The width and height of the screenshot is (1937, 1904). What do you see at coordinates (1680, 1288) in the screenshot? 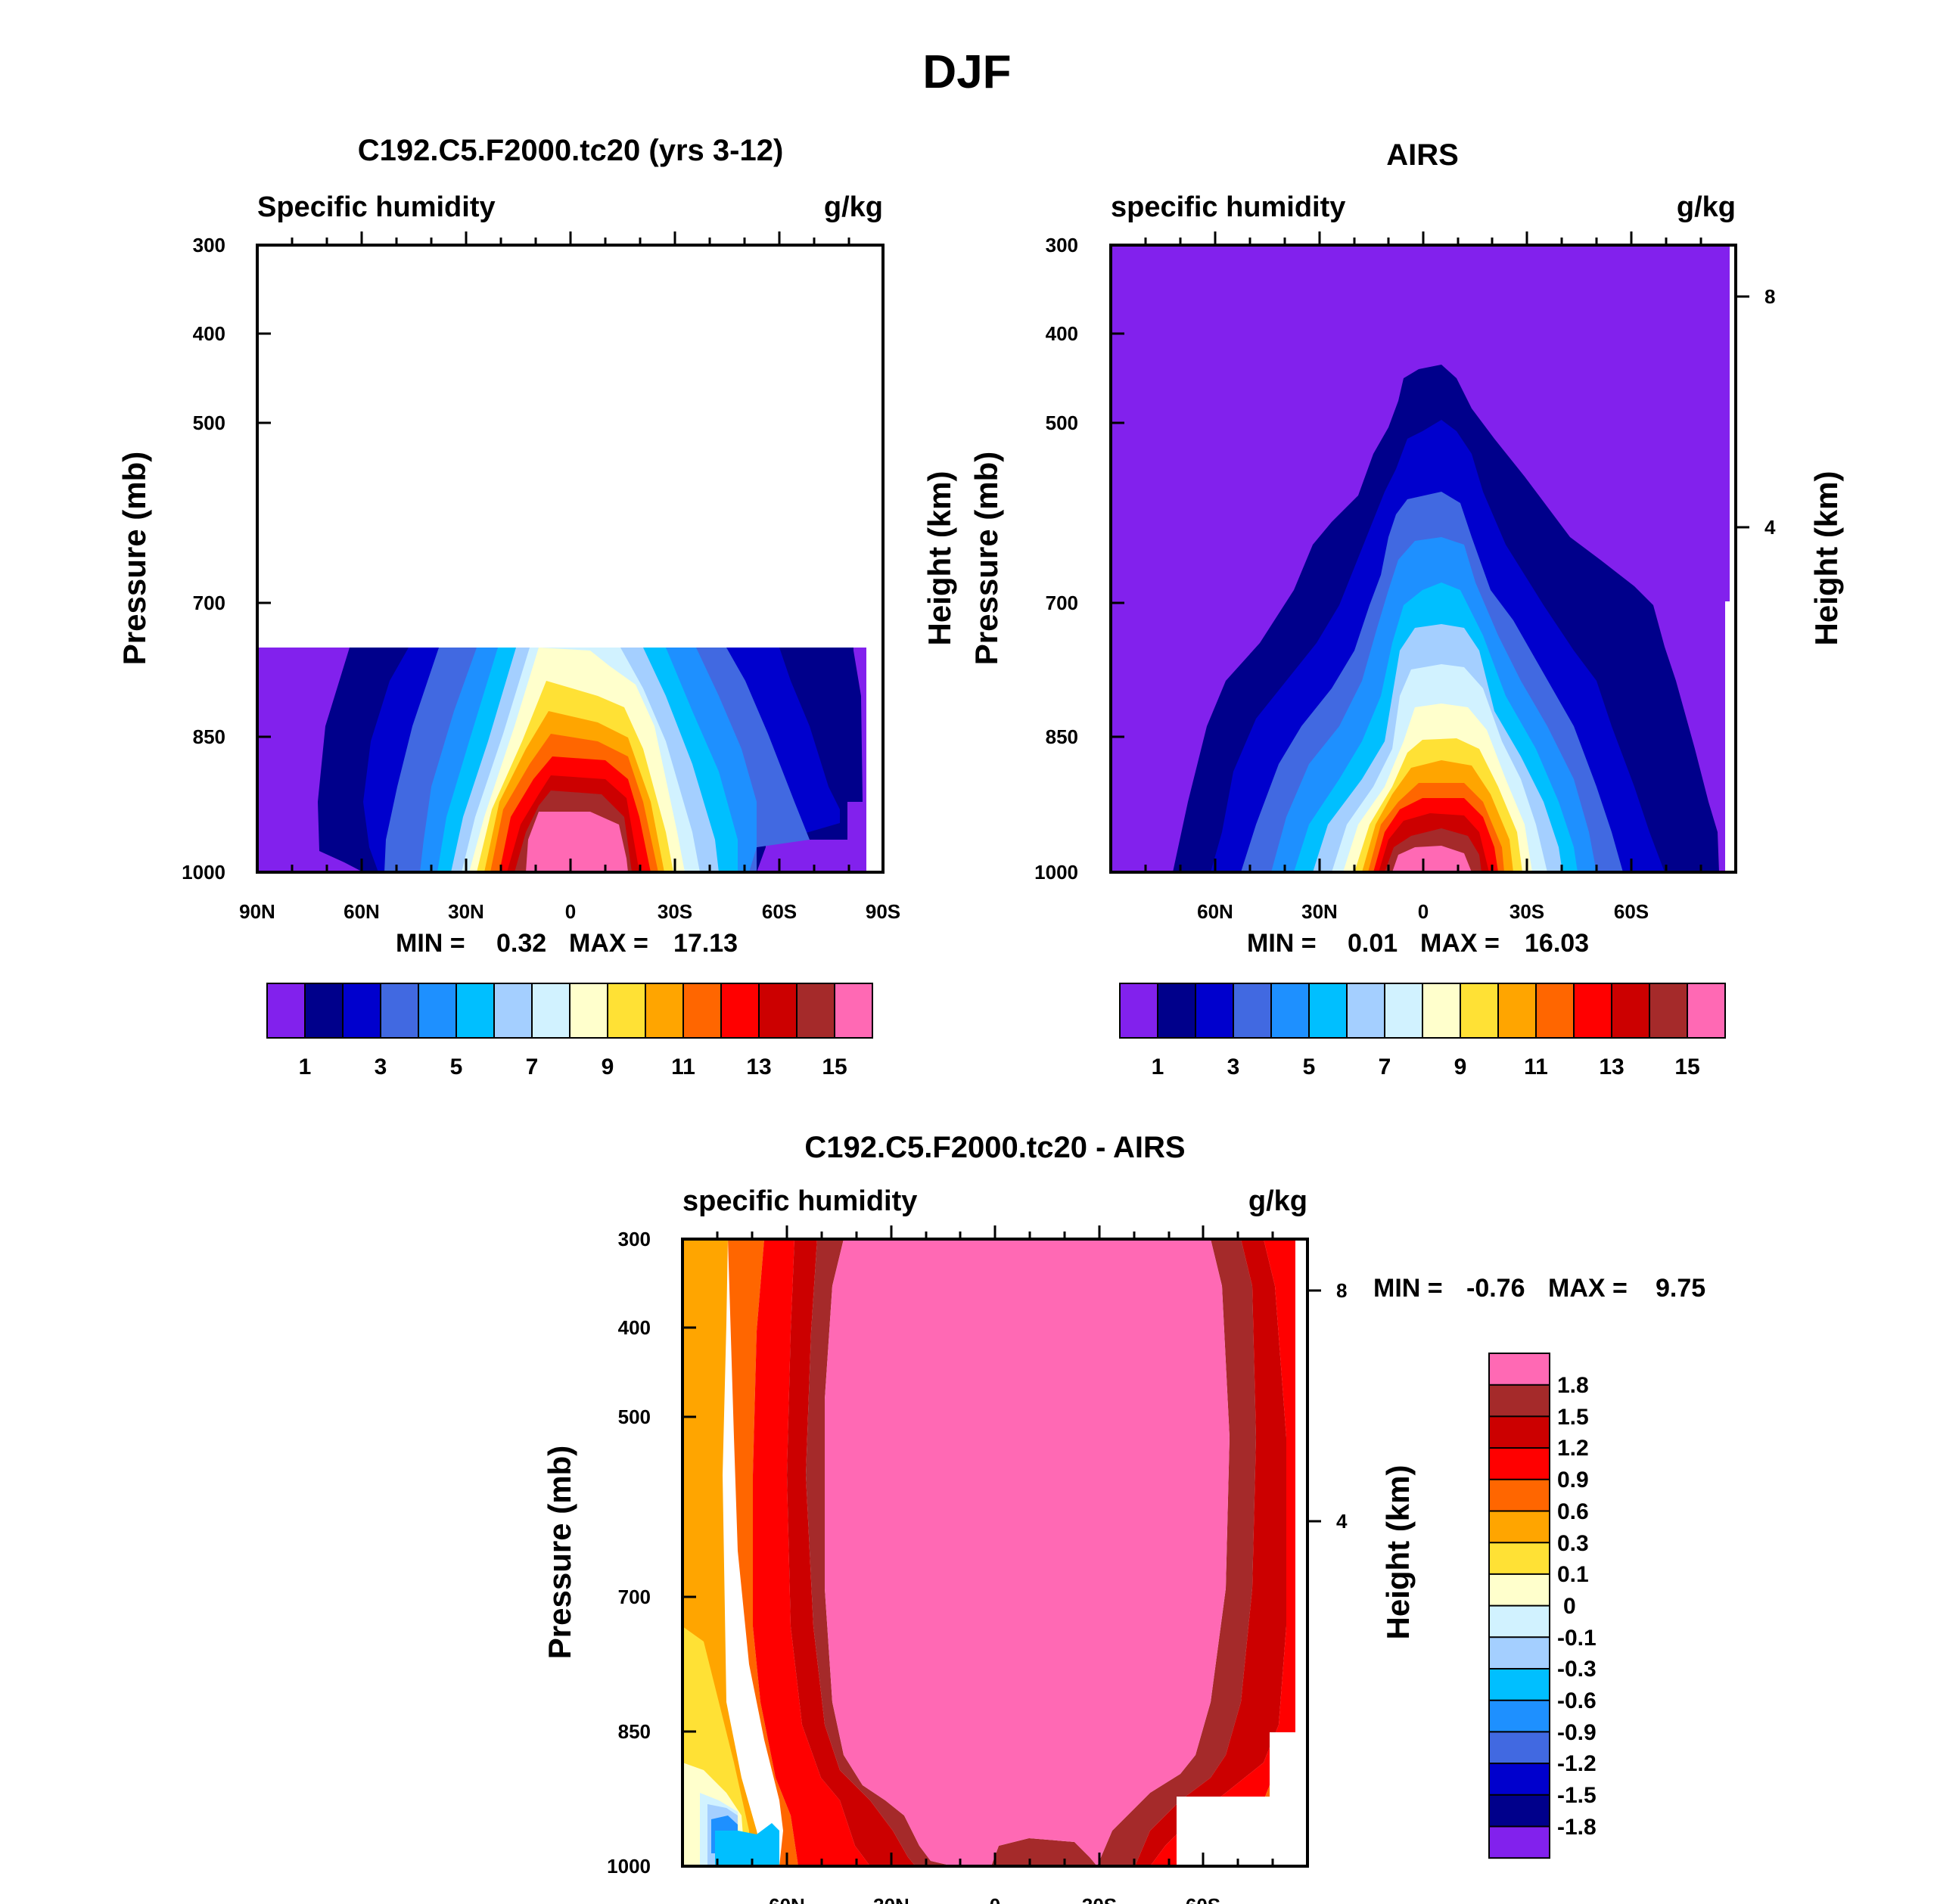
I see `max-value: 9.75` at bounding box center [1680, 1288].